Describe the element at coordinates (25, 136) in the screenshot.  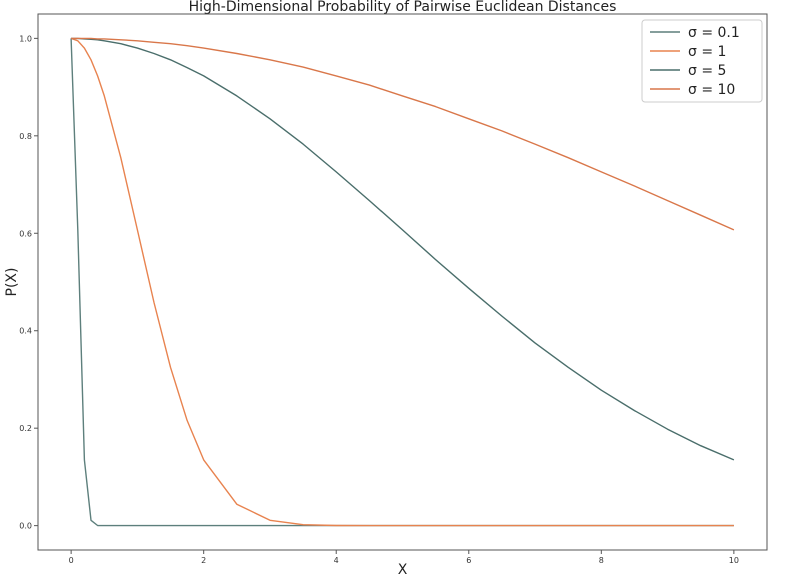
I see `y-tick-label: 0.8` at that location.